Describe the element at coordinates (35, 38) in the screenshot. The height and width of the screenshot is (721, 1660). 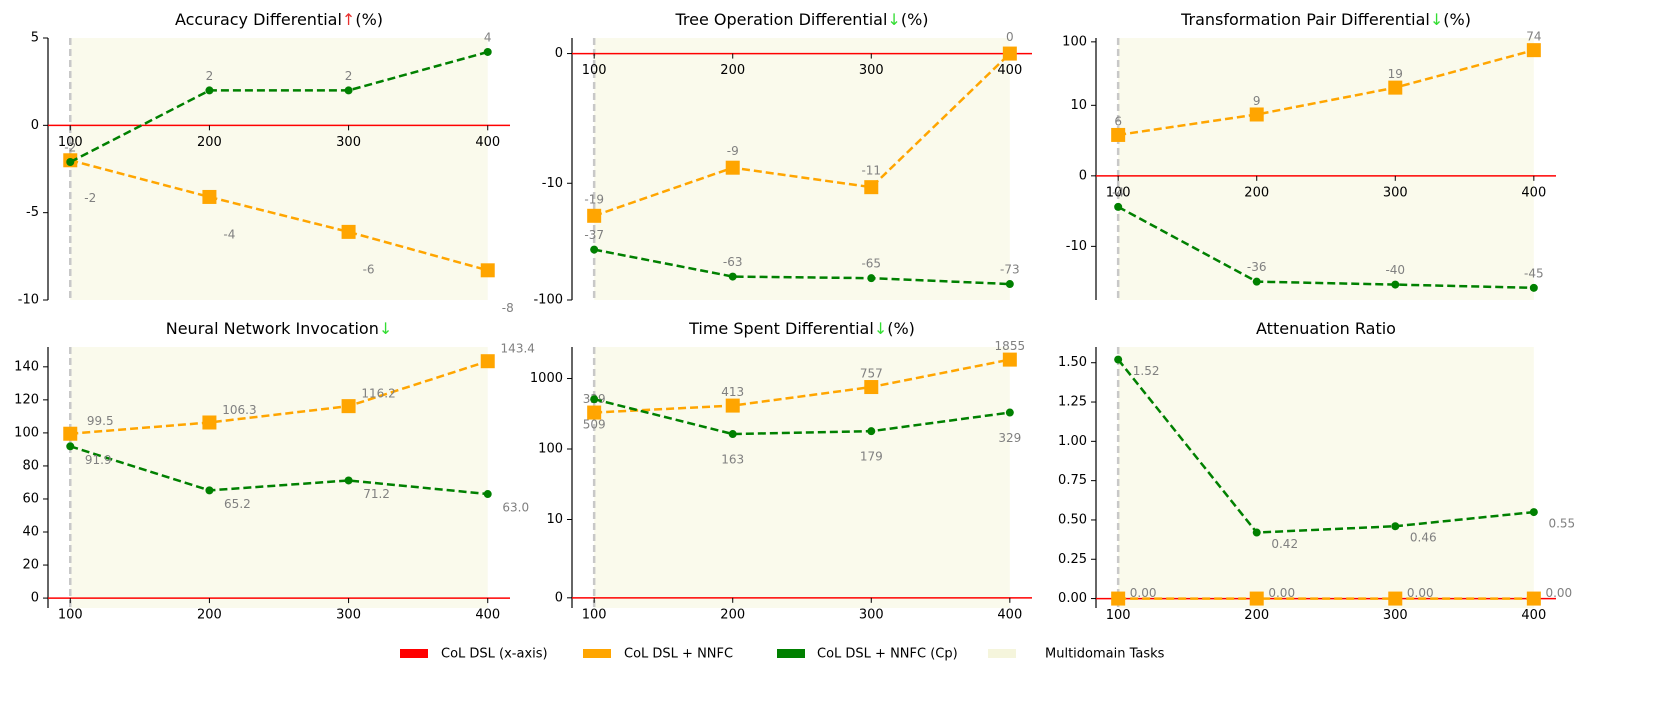
I see `y-tick-label: 5` at that location.